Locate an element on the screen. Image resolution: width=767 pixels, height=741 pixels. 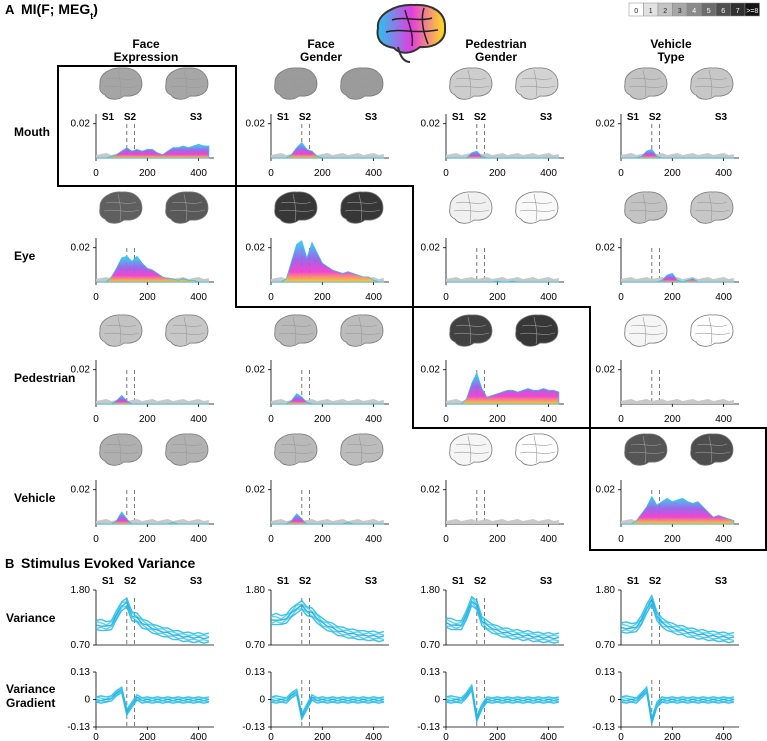
row-label: Vehicle is located at coordinates (35, 498).